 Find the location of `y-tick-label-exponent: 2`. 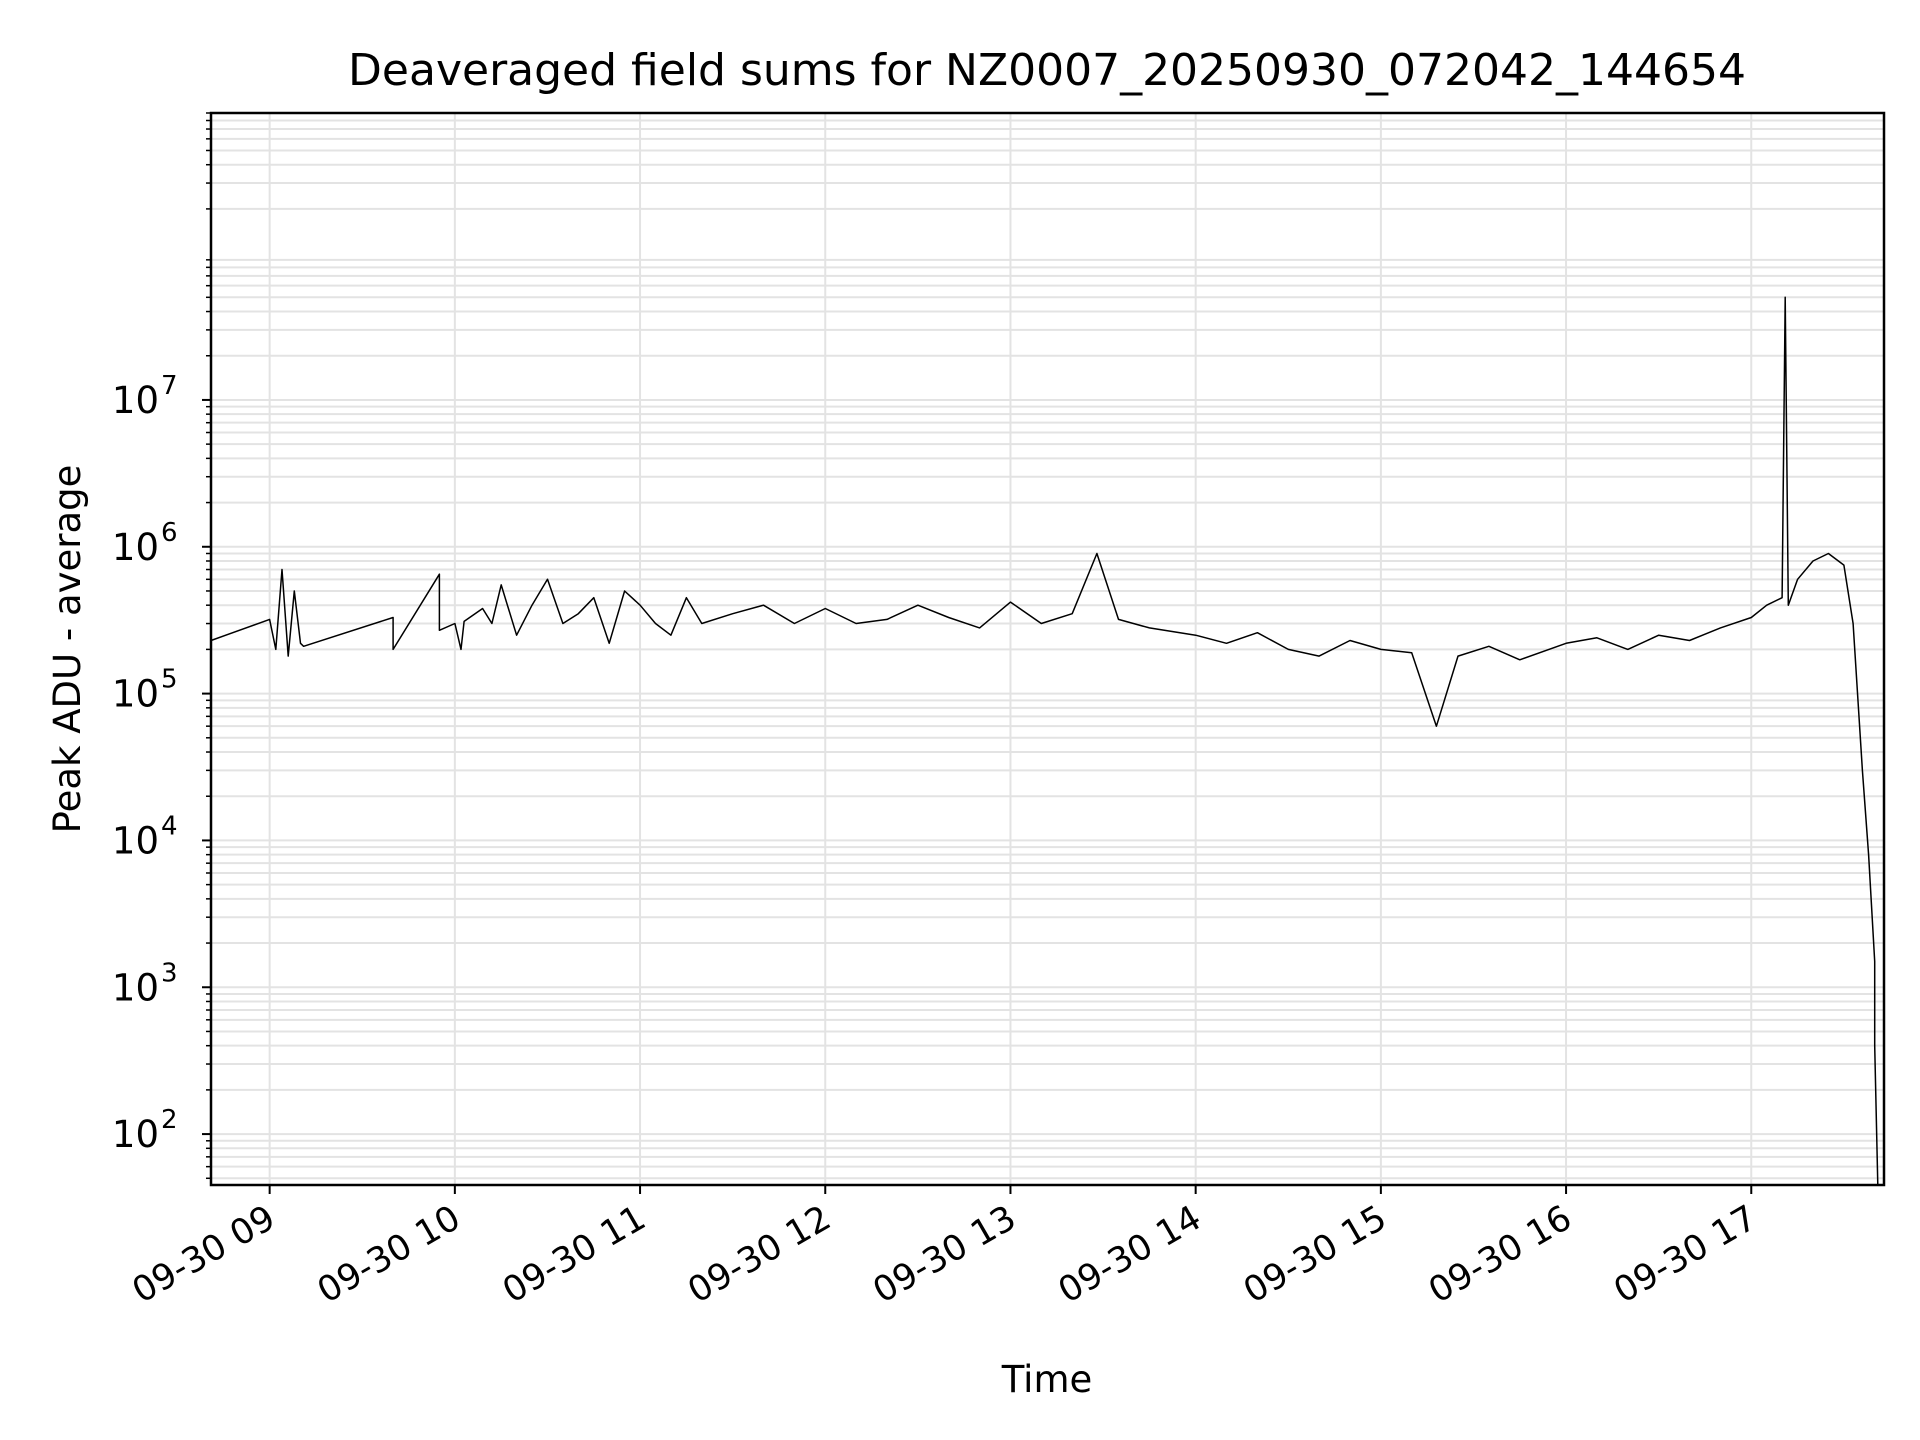

y-tick-label-exponent: 2 is located at coordinates (169, 1120).